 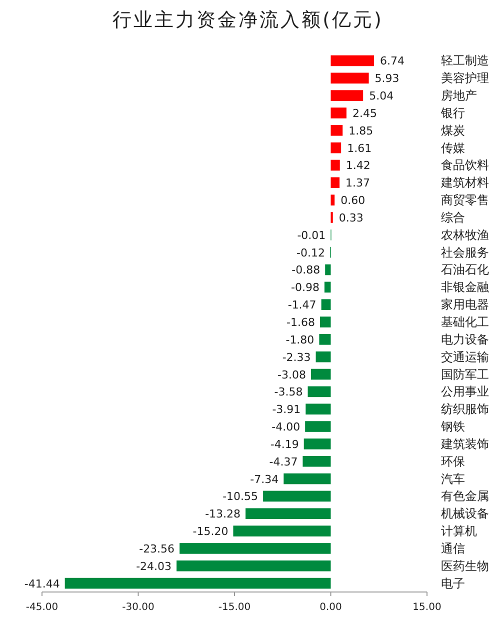 I want to click on y-tick-label: 环保, so click(x=453, y=461).